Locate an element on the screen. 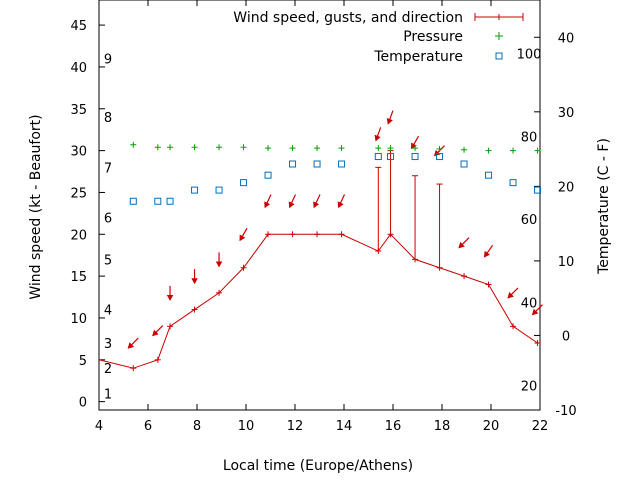 This screenshot has height=480, width=640. y-tick-label: 10 is located at coordinates (78, 319).